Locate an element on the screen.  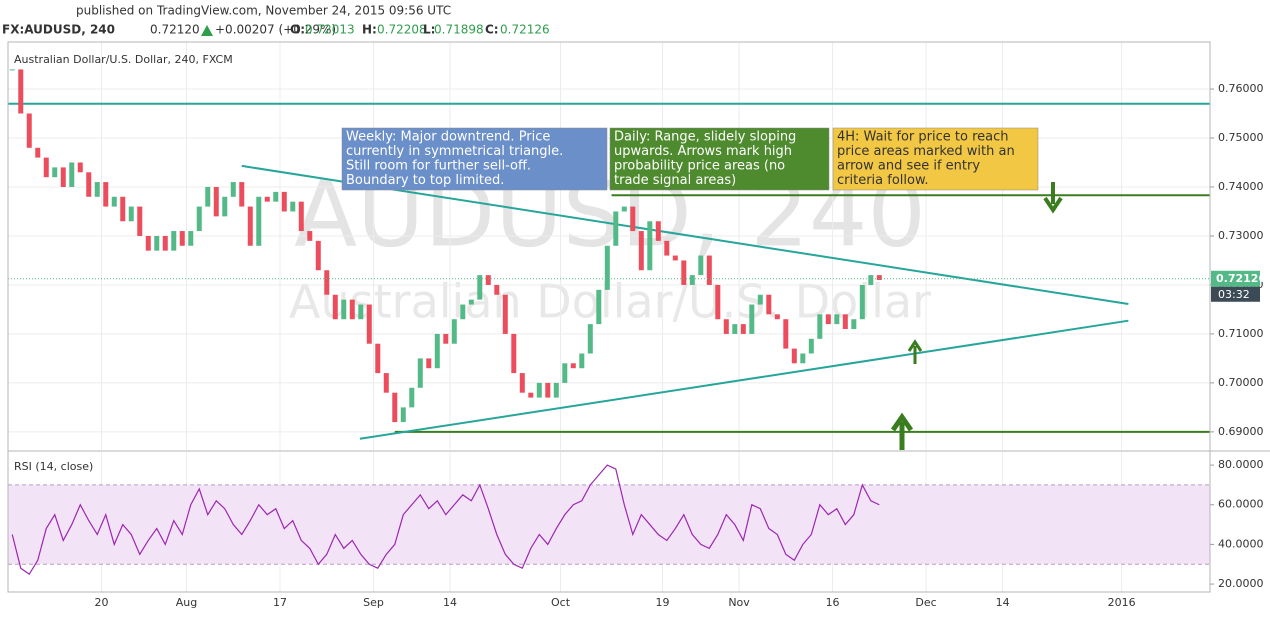
y-tick-label: 0.74000 is located at coordinates (1241, 186).